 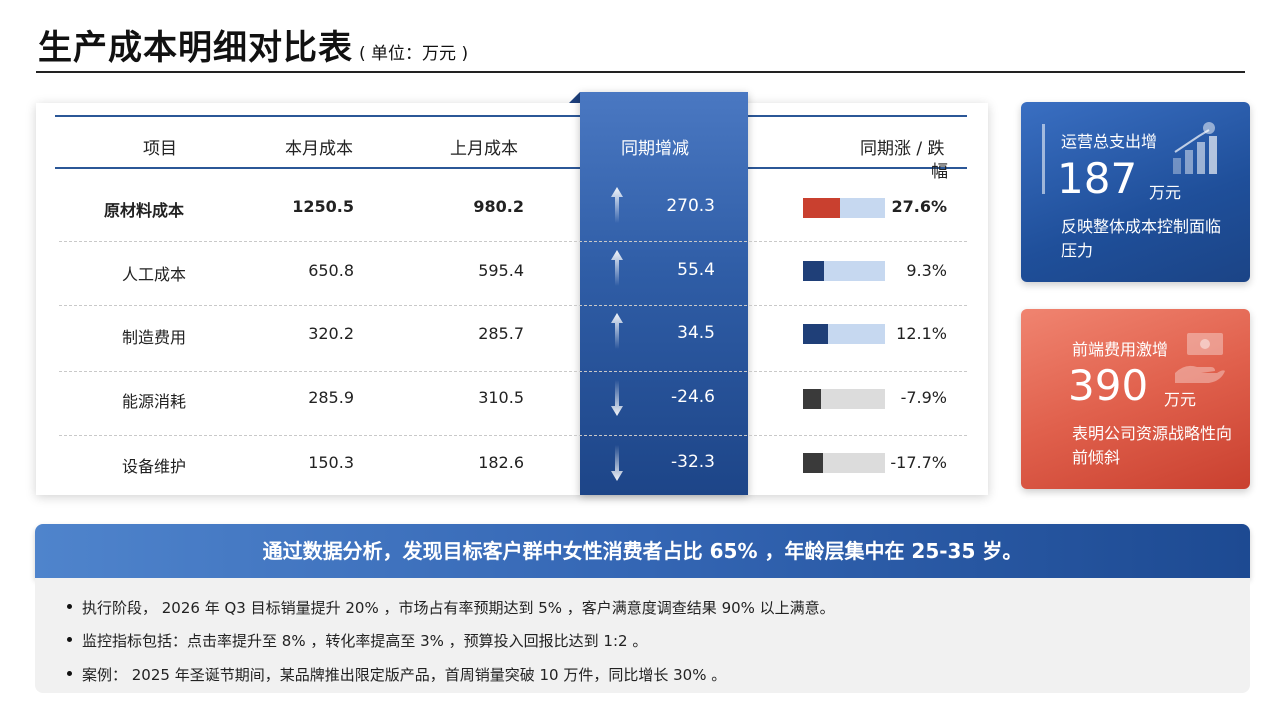 I want to click on table-header-rule, so click(x=511, y=168).